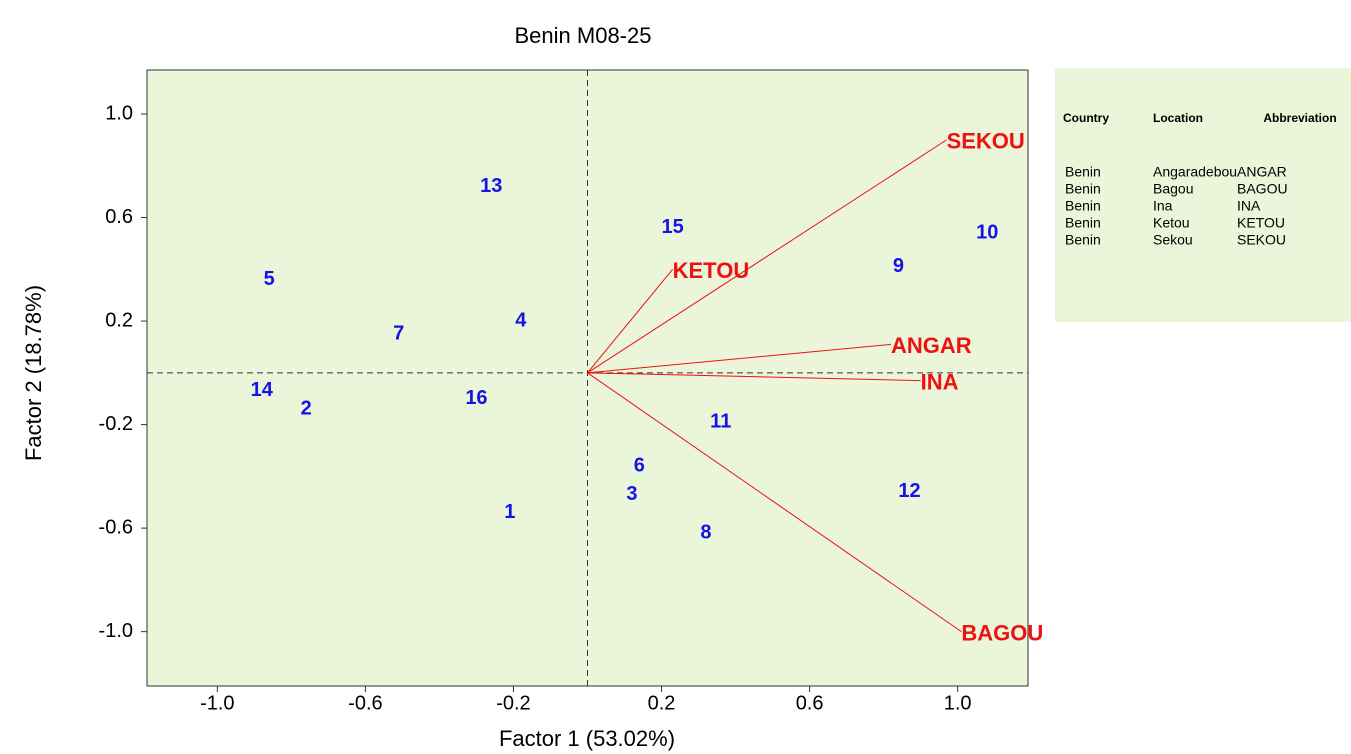 The height and width of the screenshot is (754, 1351). What do you see at coordinates (631, 494) in the screenshot?
I see `point-label: 3` at bounding box center [631, 494].